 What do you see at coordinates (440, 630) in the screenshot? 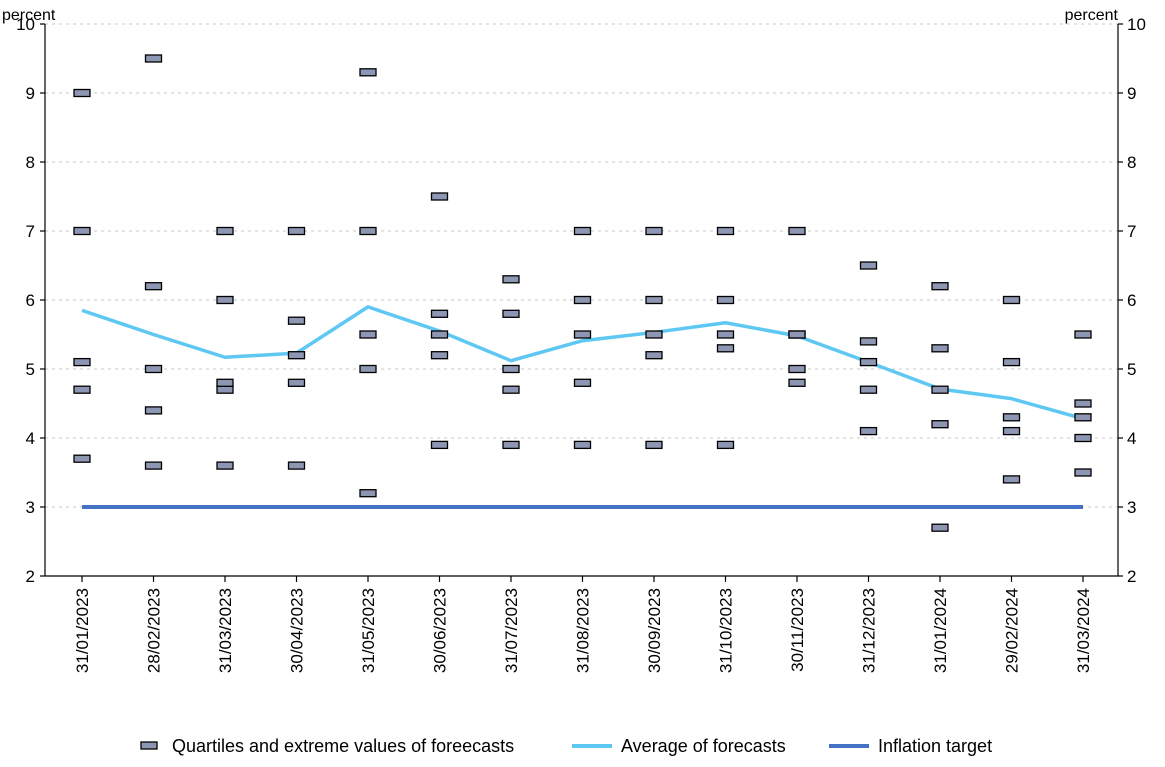
I see `x-tick-label: 30/06/2023` at bounding box center [440, 630].